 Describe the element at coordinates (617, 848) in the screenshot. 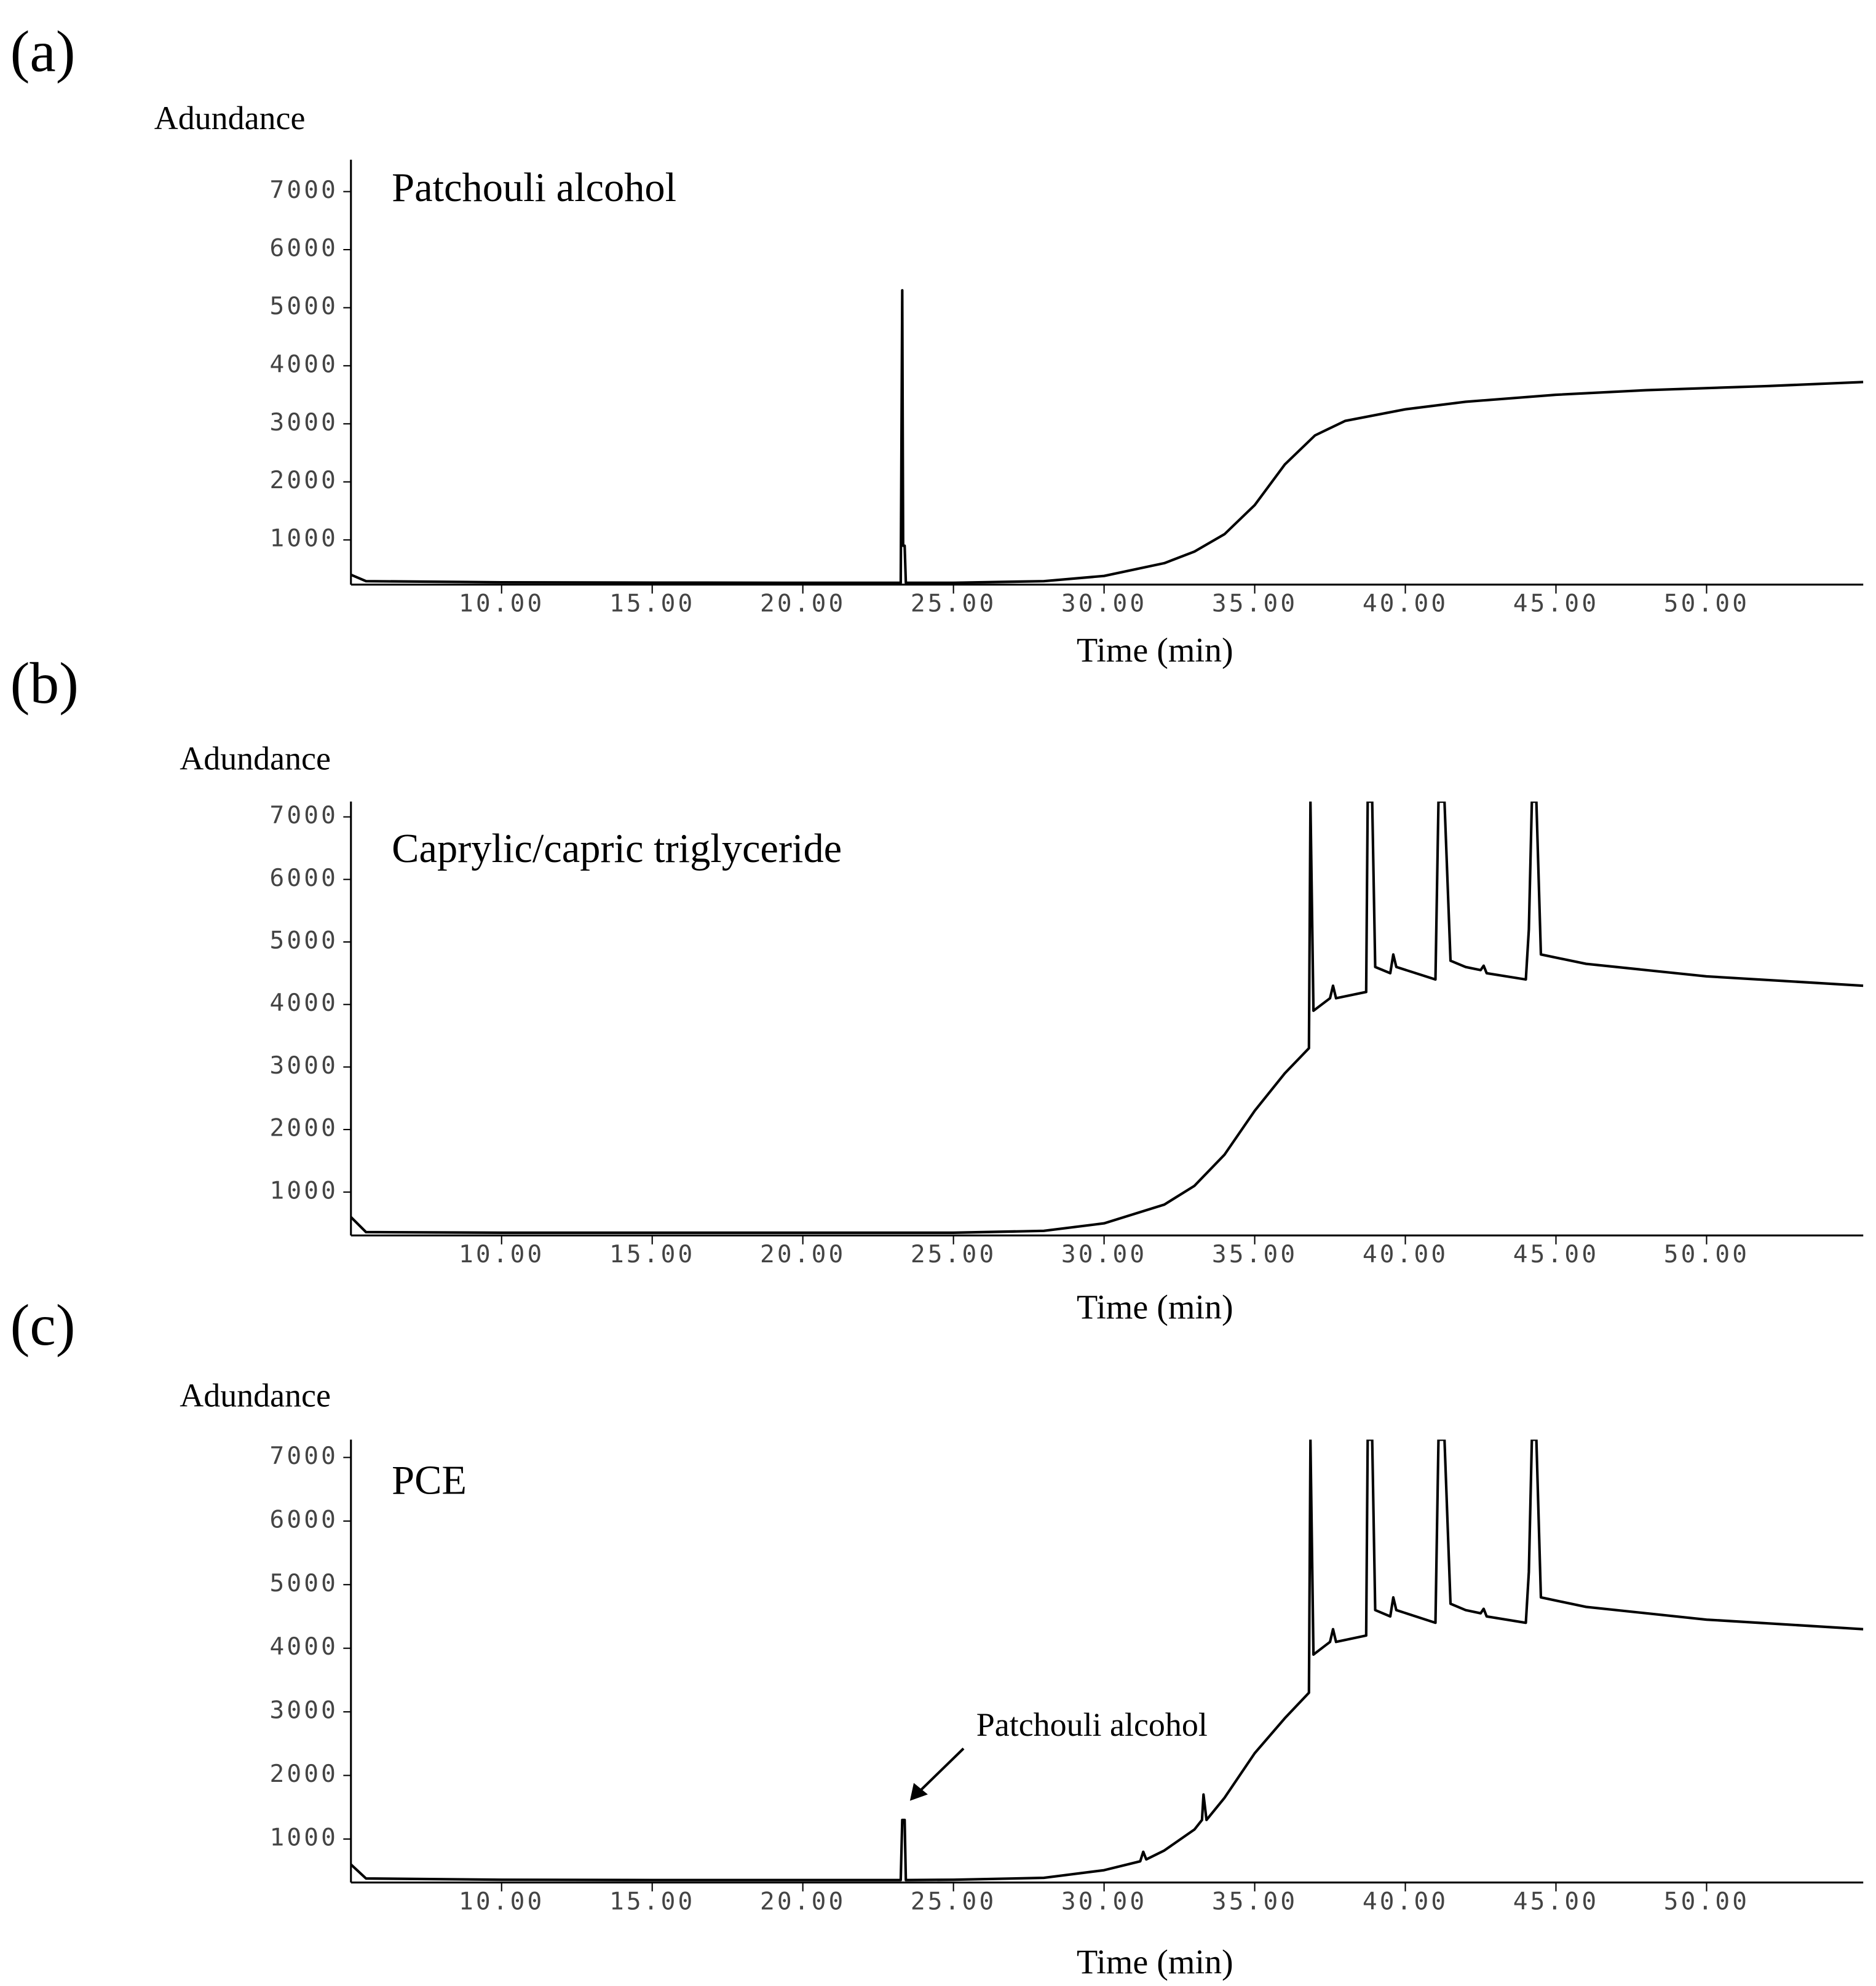

I see `chart-title: Caprylic/capric triglyceride` at that location.